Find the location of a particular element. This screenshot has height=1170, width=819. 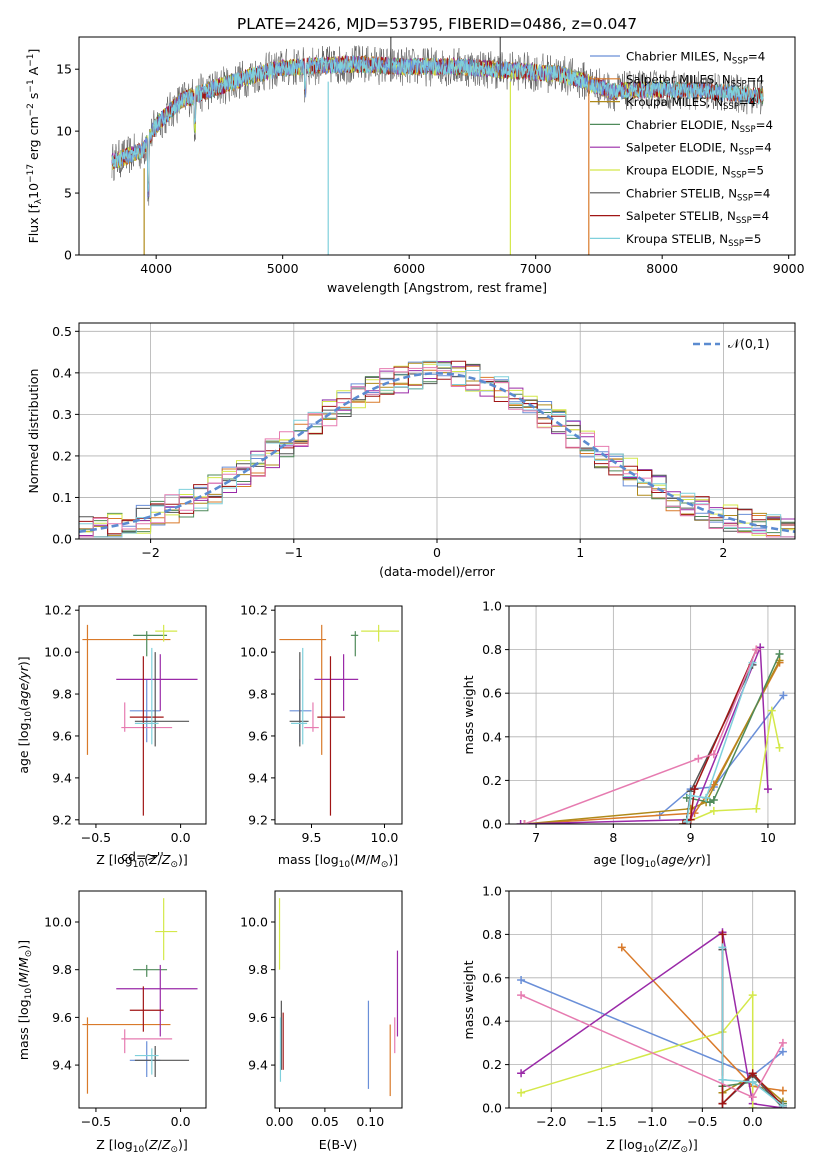

x-tick-label: 9 is located at coordinates (691, 837).